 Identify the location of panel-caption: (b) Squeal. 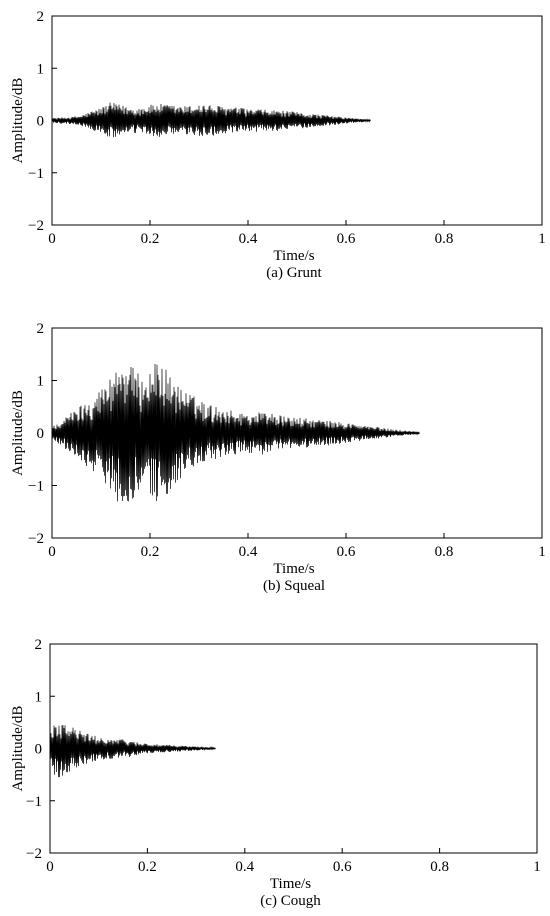
(294, 586).